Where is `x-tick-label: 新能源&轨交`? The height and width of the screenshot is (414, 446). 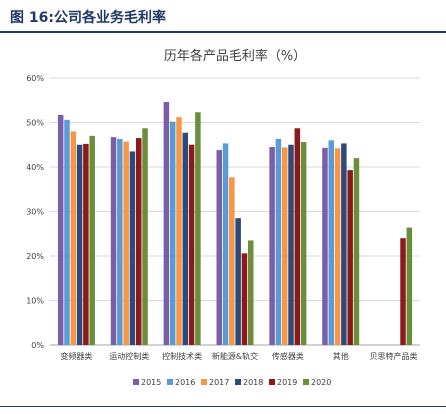
x-tick-label: 新能源&轨交 is located at coordinates (235, 356).